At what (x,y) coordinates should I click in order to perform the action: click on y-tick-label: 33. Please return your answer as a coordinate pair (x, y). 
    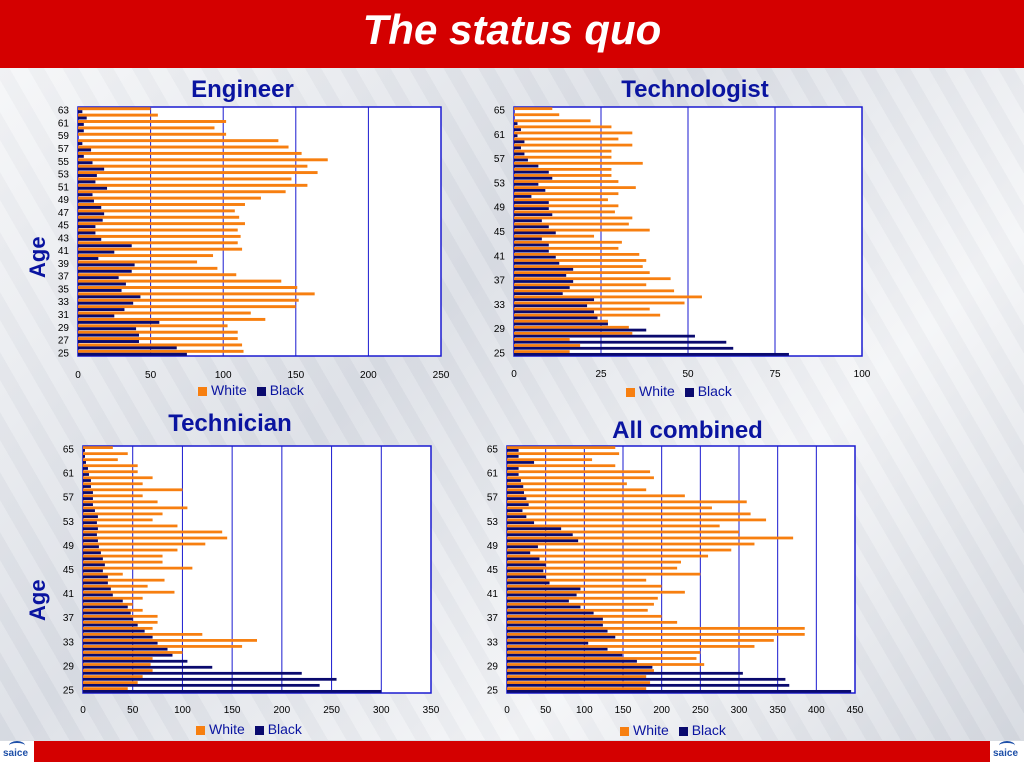
    Looking at the image, I should click on (500, 305).